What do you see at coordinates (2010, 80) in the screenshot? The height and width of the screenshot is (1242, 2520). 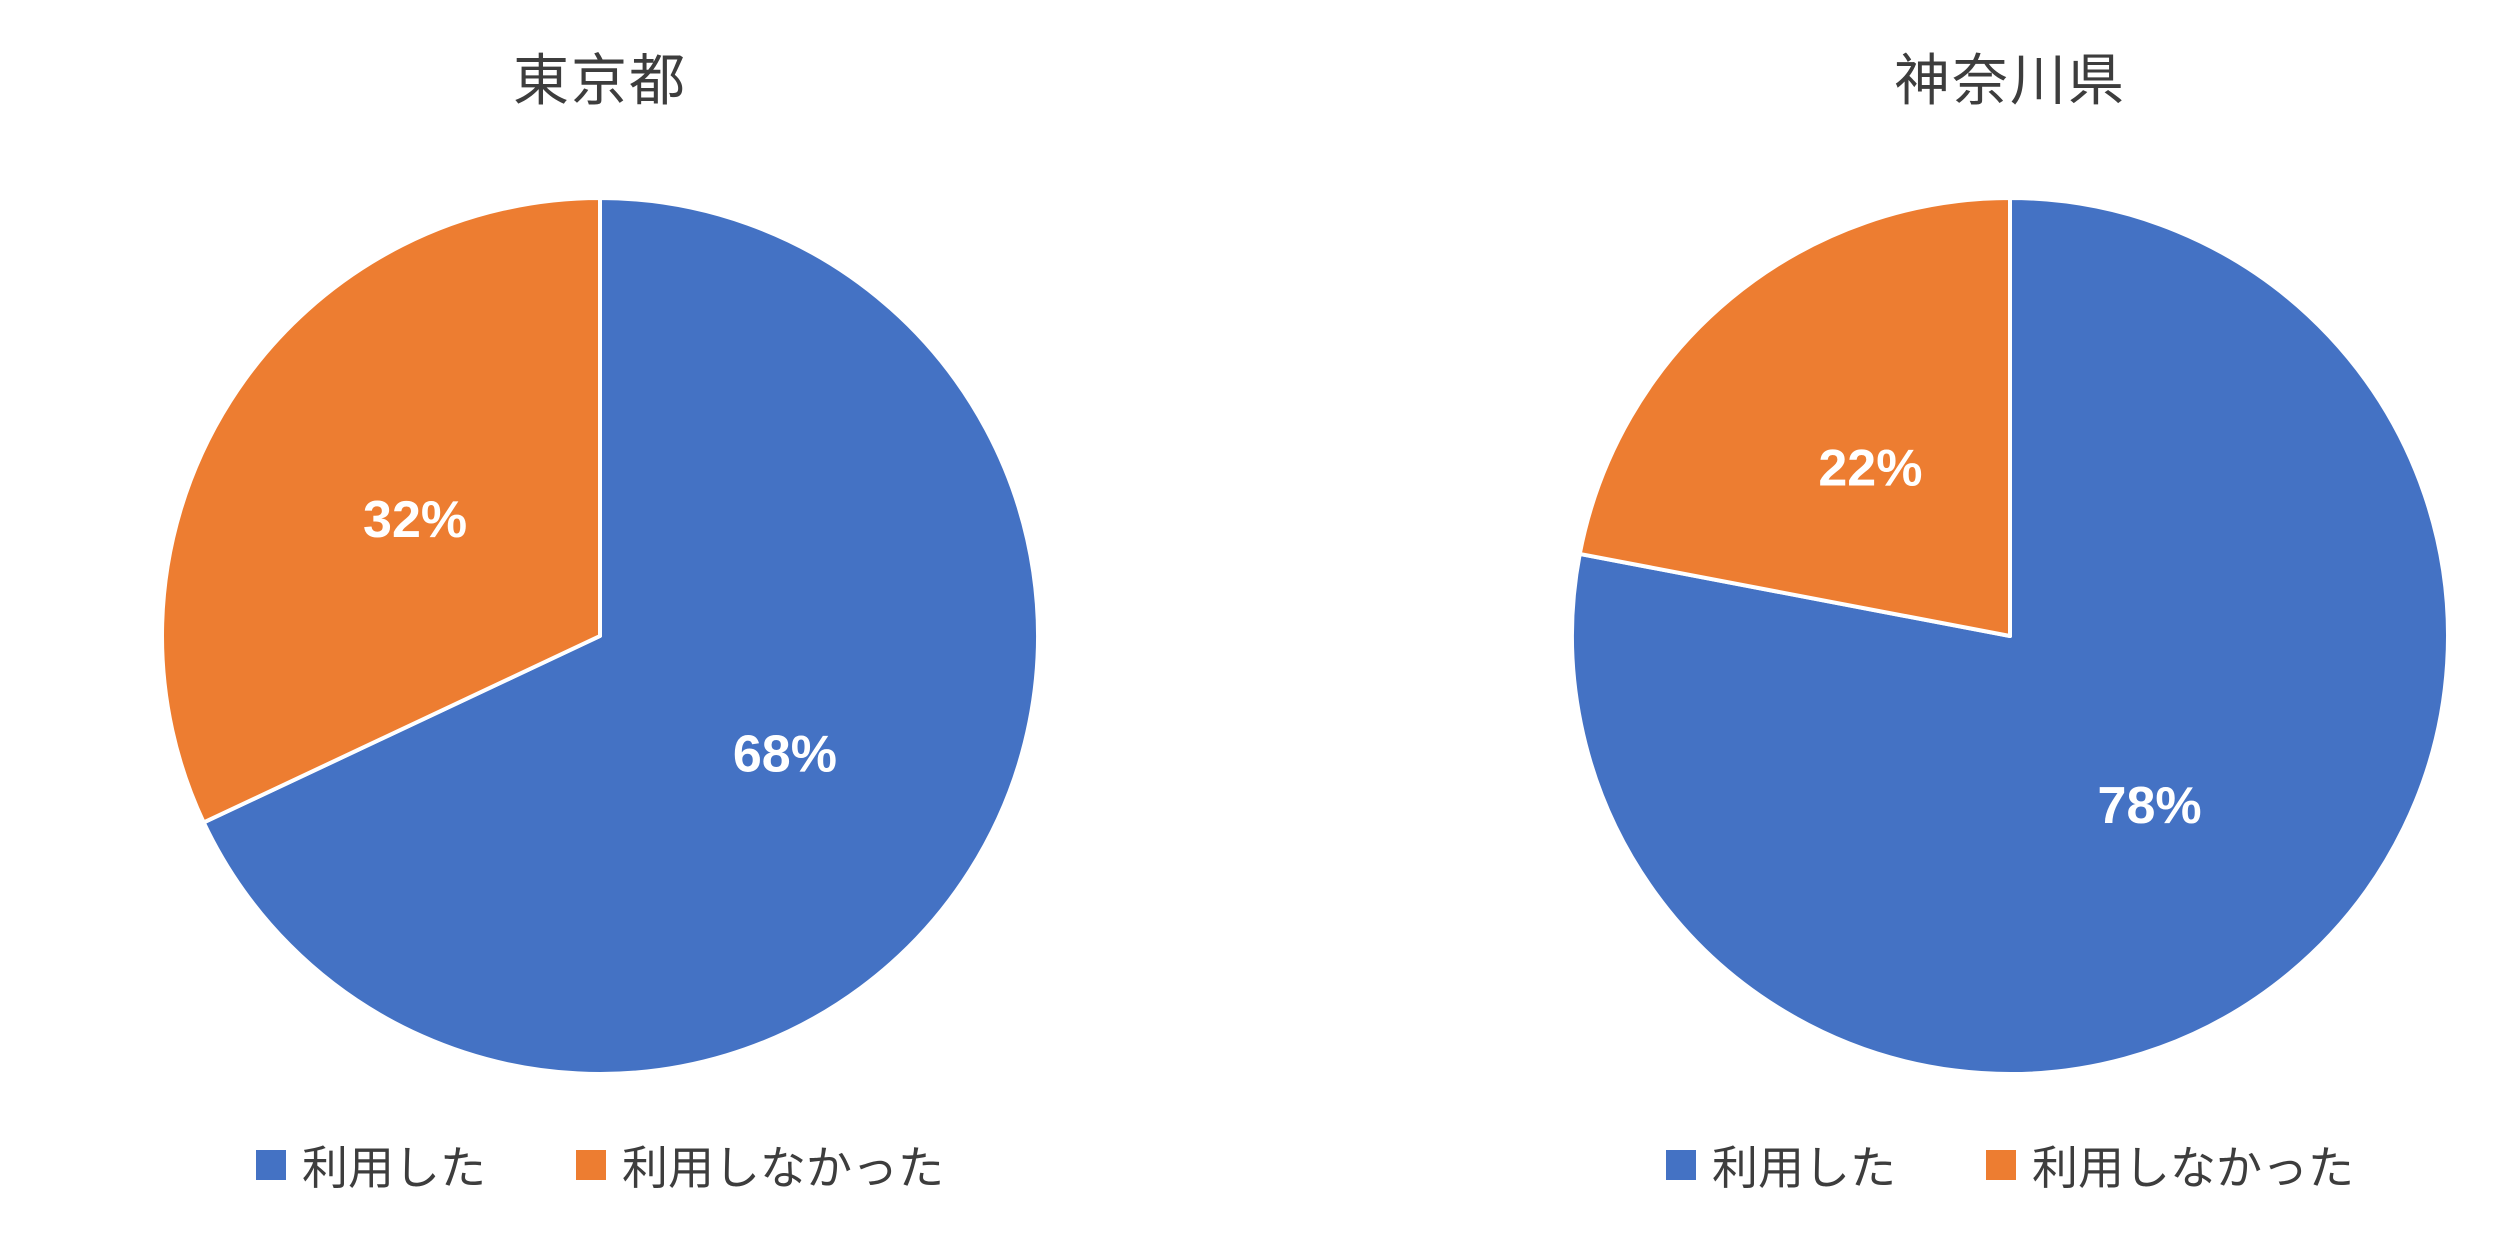 I see `chart-title: 神奈川県` at bounding box center [2010, 80].